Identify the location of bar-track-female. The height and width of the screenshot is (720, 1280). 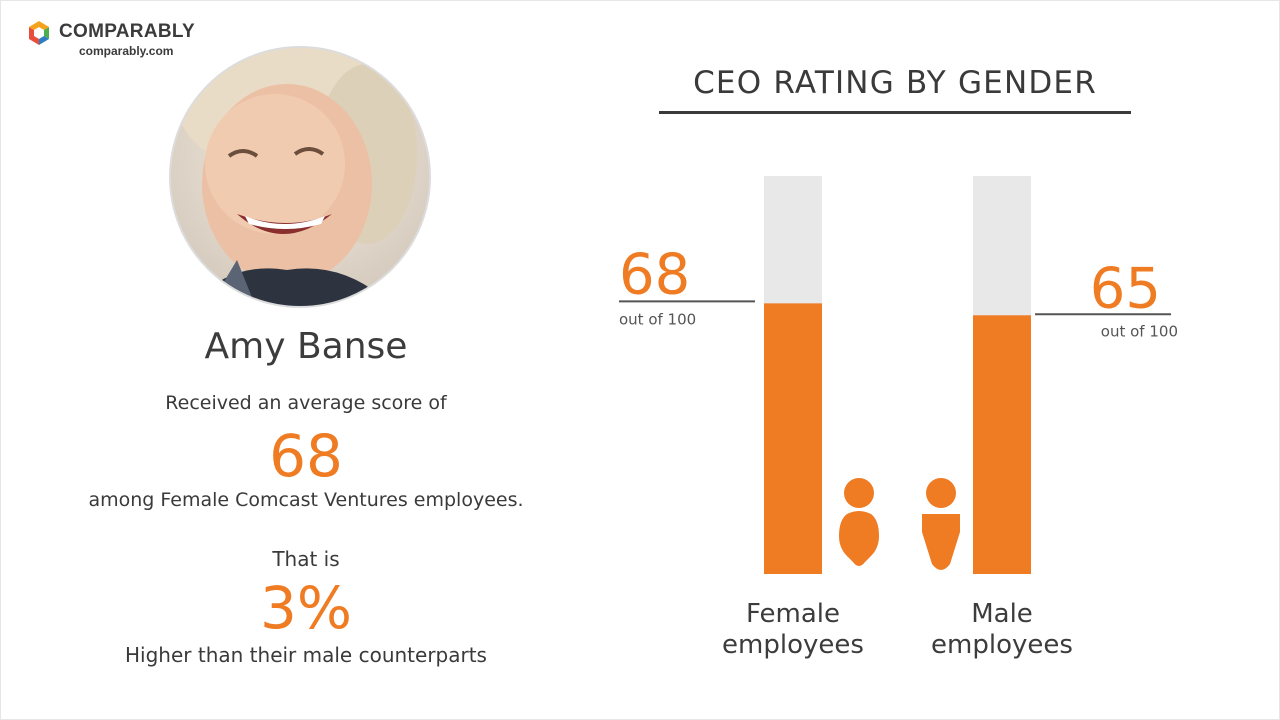
(793, 375).